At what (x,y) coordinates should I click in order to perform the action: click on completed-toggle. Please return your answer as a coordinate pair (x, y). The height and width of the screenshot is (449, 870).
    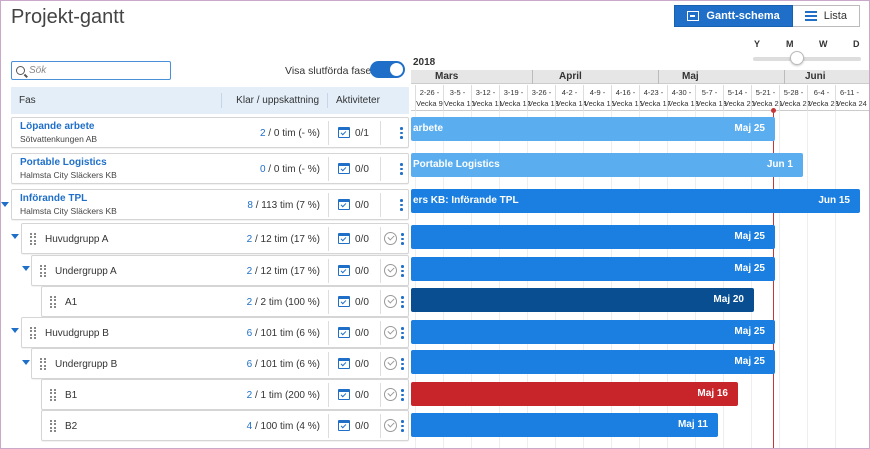
    Looking at the image, I should click on (387, 69).